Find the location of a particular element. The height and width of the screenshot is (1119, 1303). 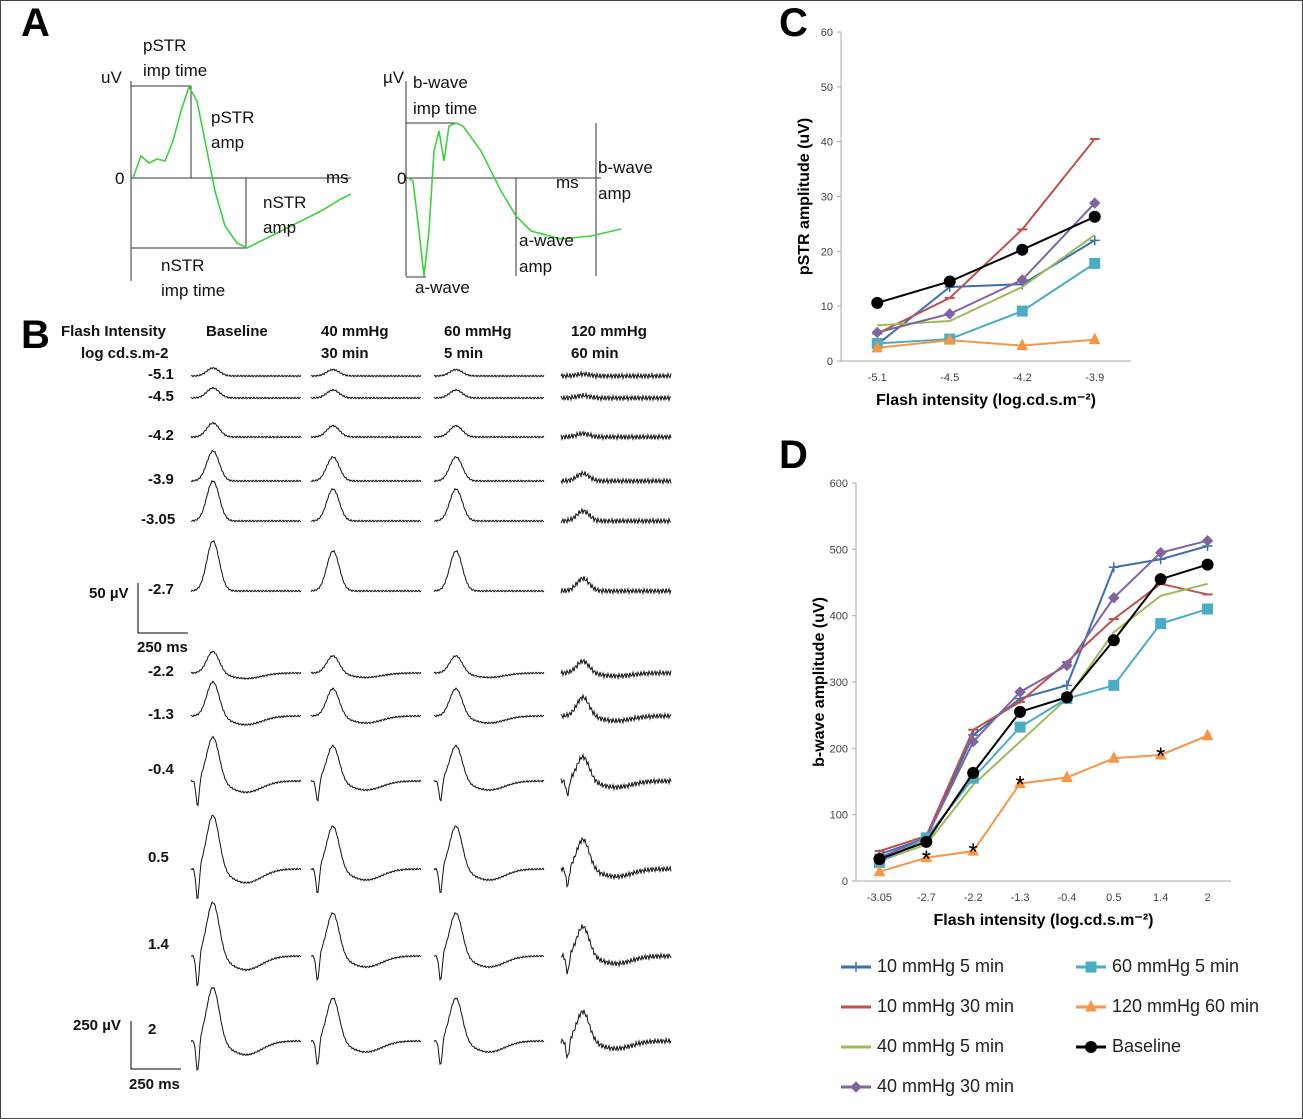

intensity-label: -2.7 is located at coordinates (161, 589).